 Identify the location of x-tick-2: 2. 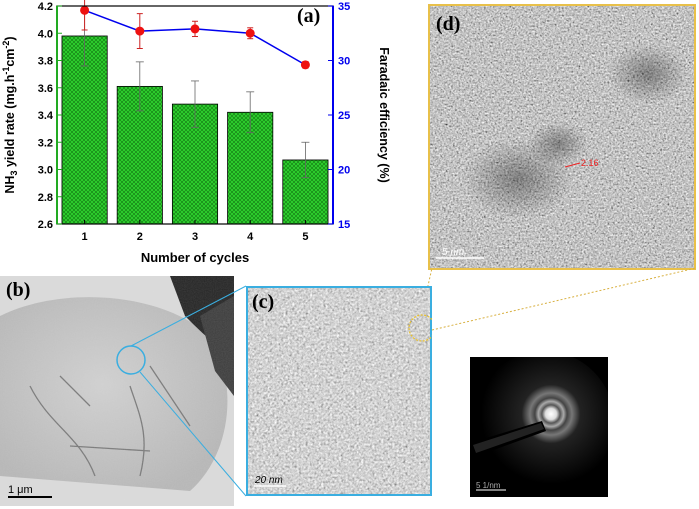
(140, 237).